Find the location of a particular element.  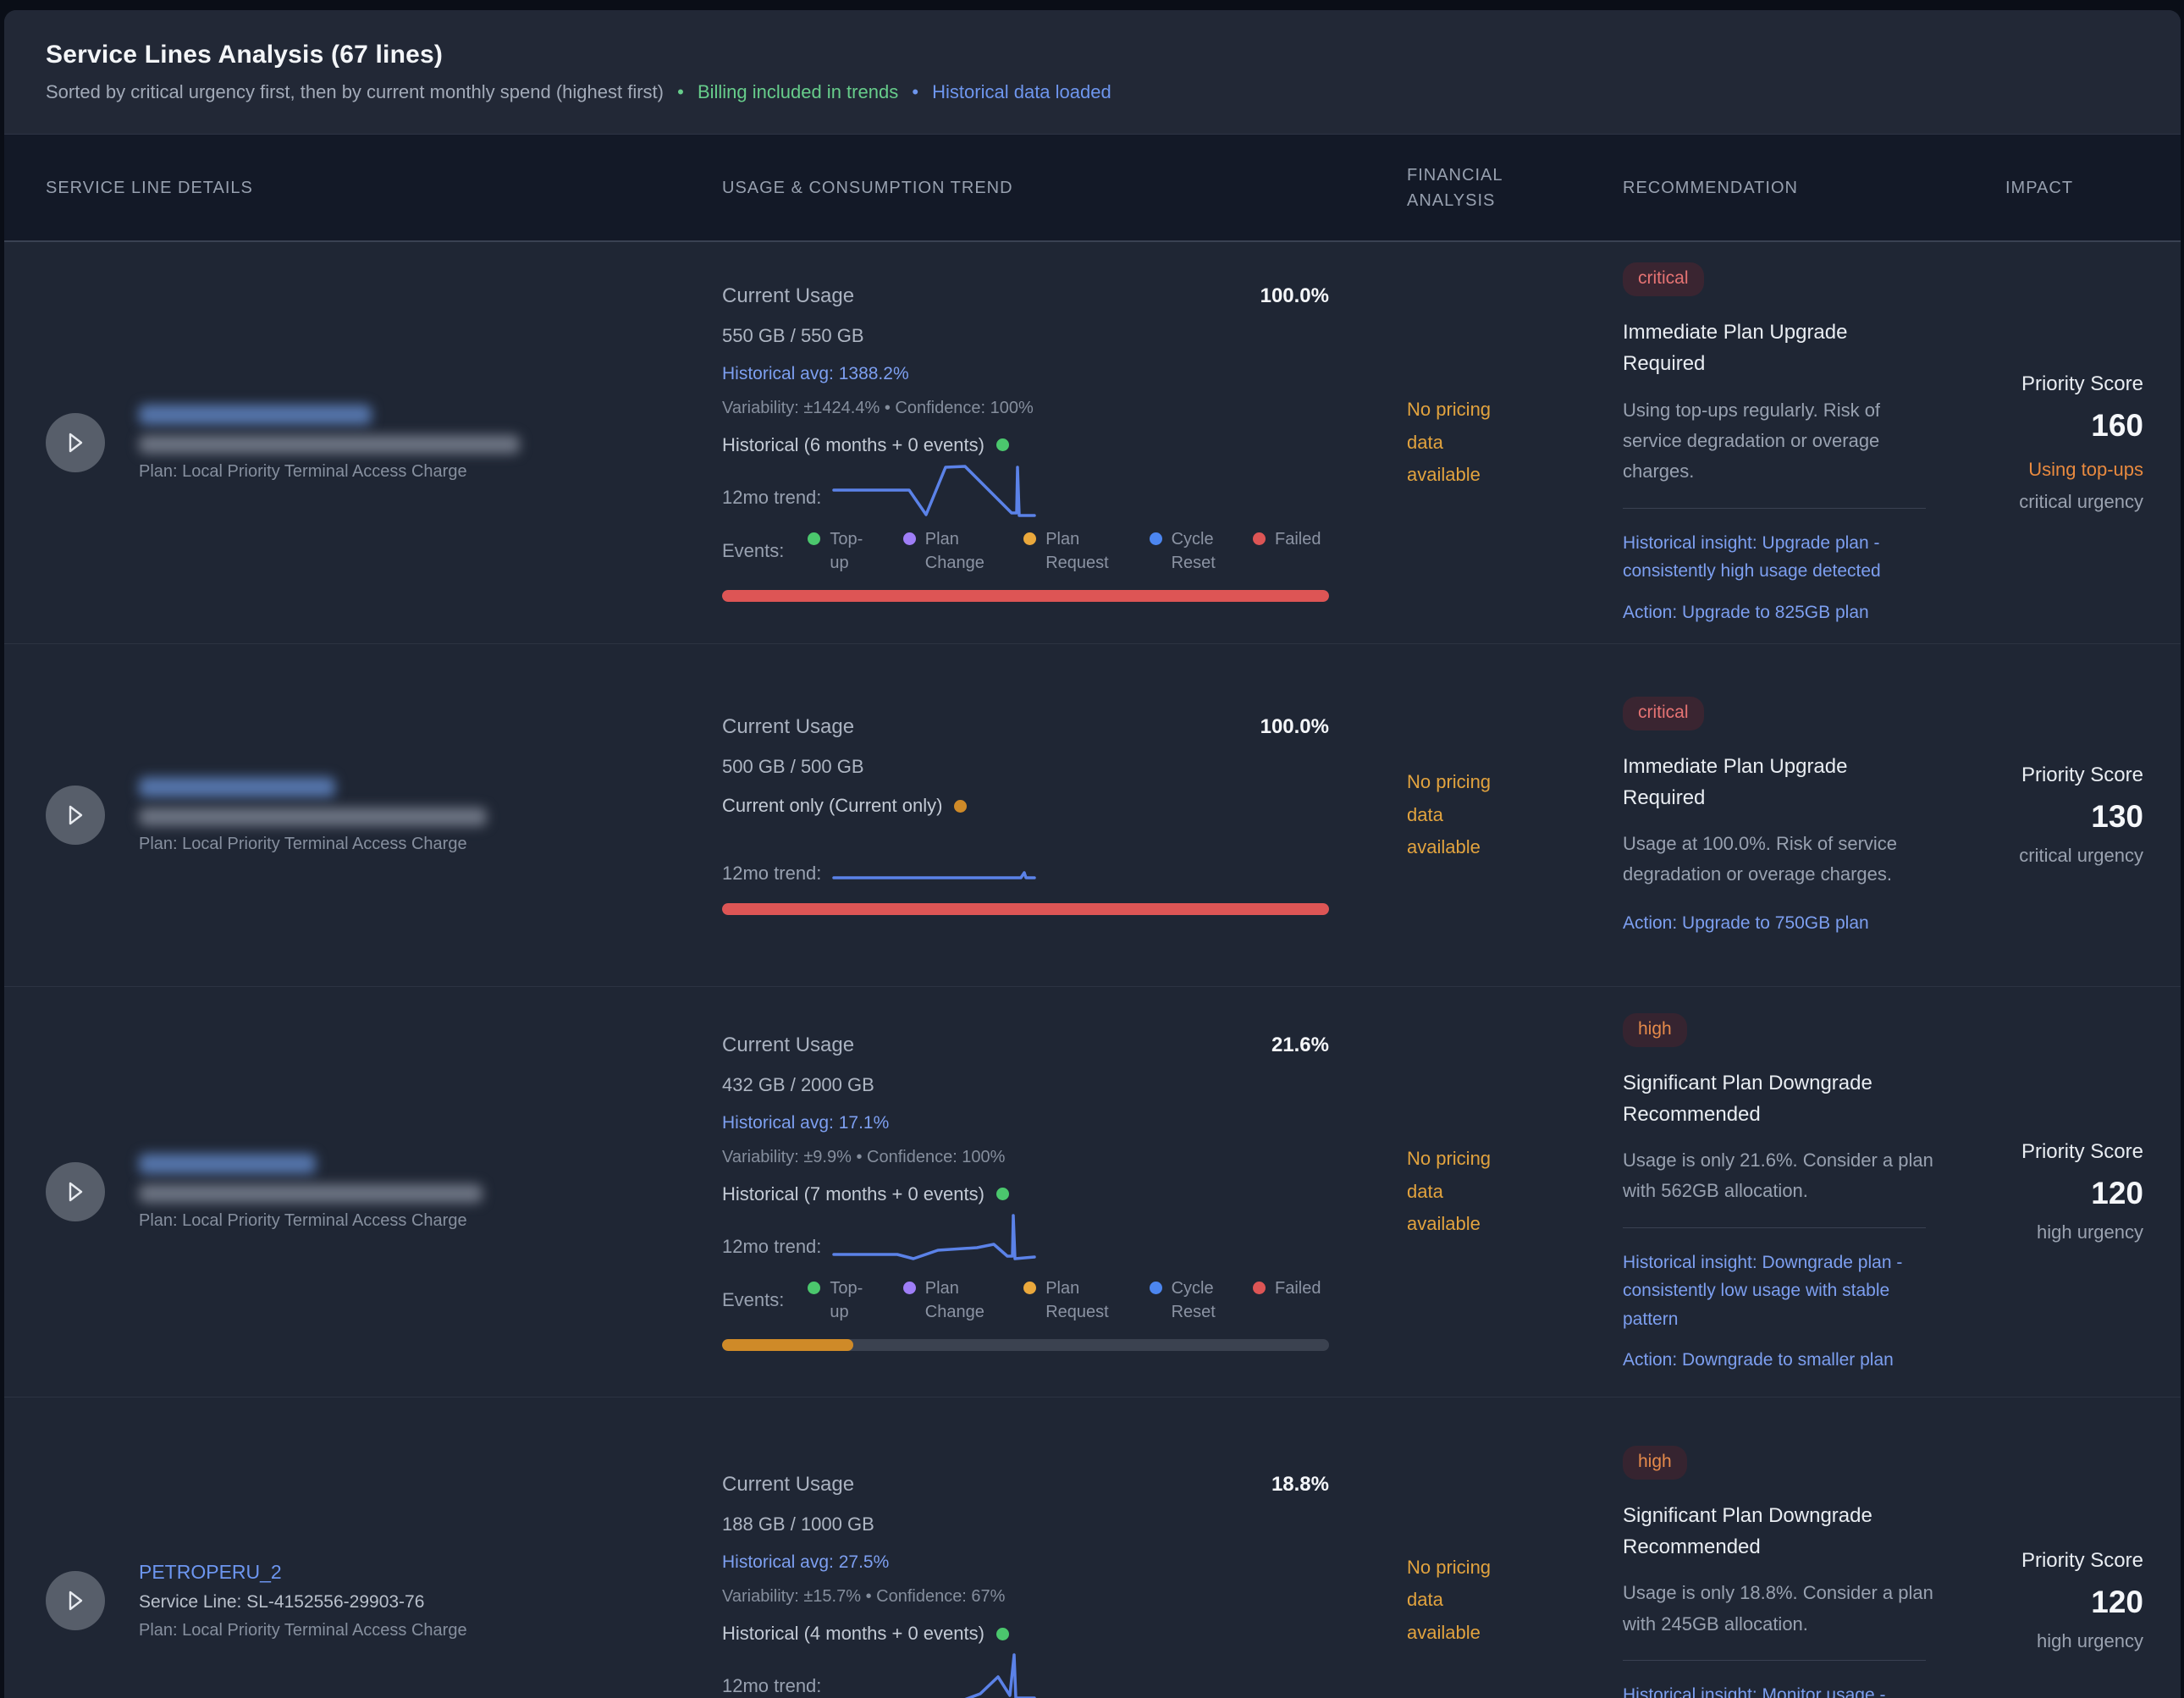

legend-item-topup: Top-up is located at coordinates (841, 551).